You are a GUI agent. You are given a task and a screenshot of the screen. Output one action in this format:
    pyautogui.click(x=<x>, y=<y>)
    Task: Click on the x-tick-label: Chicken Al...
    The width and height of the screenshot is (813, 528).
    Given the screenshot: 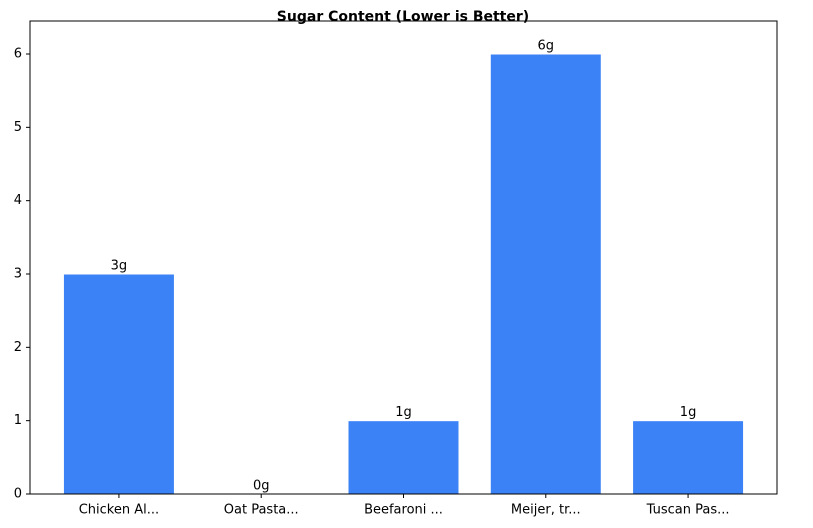 What is the action you would take?
    pyautogui.click(x=119, y=510)
    